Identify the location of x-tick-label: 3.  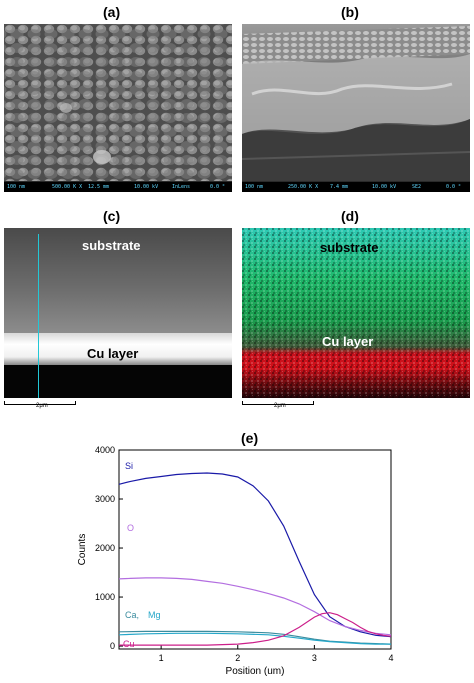
(314, 658).